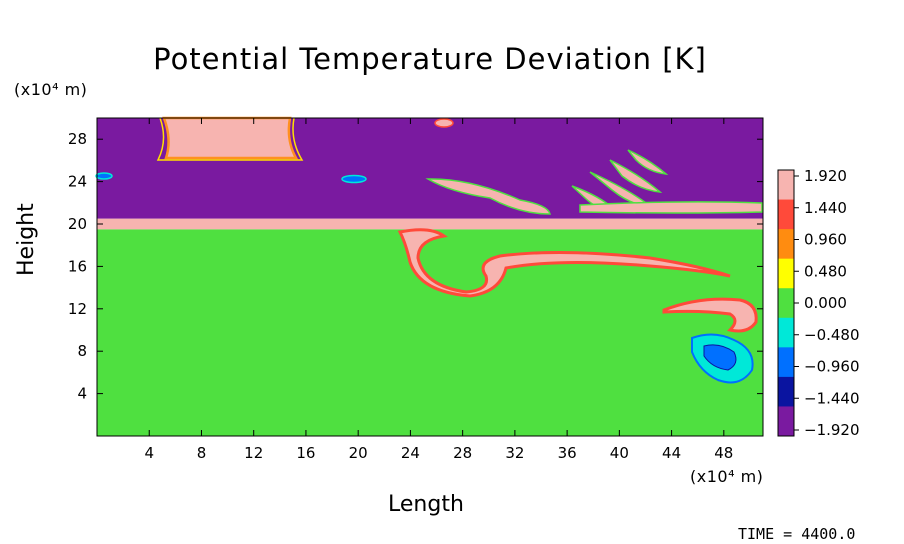 The width and height of the screenshot is (904, 544). What do you see at coordinates (77, 224) in the screenshot?
I see `y-tick-label: 20` at bounding box center [77, 224].